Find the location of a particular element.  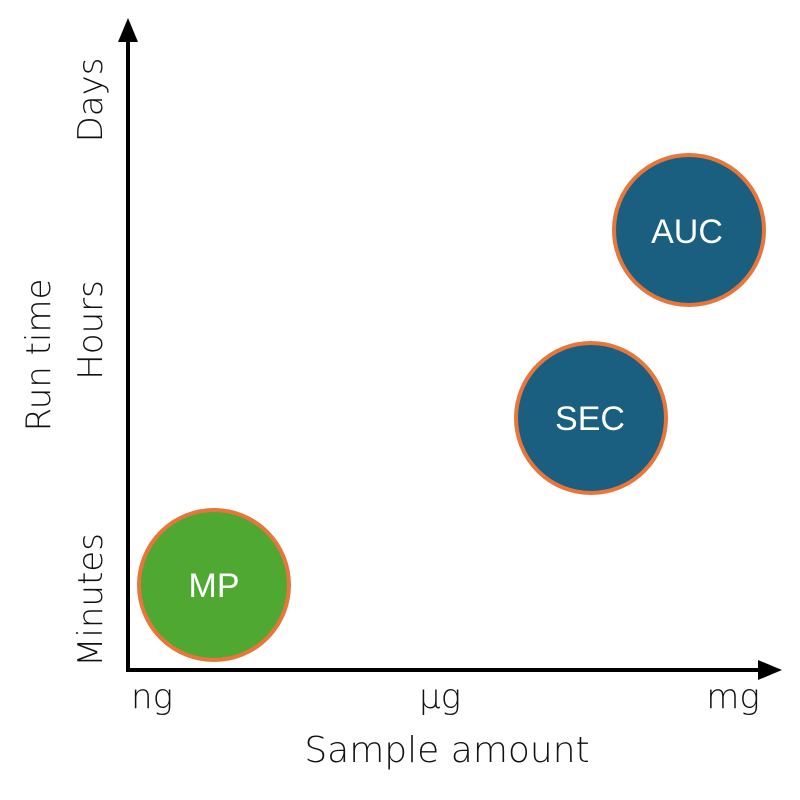

bubble-sec: SEC is located at coordinates (591, 418).